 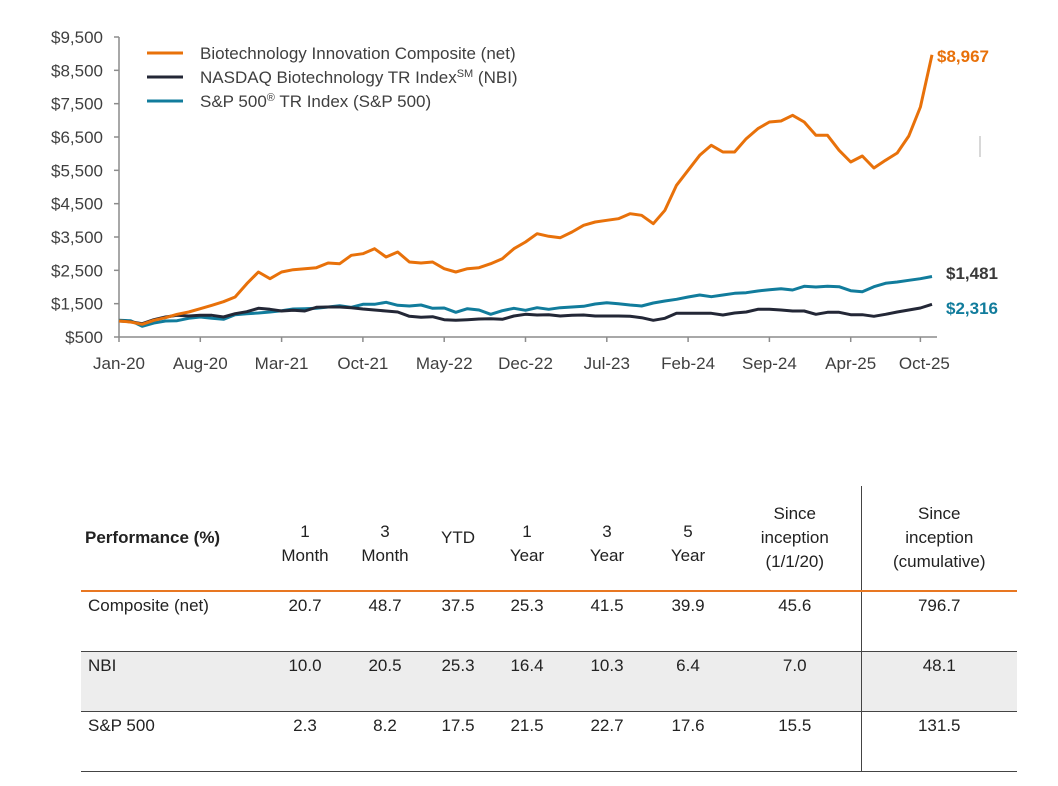 What do you see at coordinates (607, 605) in the screenshot?
I see `table-cell: 41.5` at bounding box center [607, 605].